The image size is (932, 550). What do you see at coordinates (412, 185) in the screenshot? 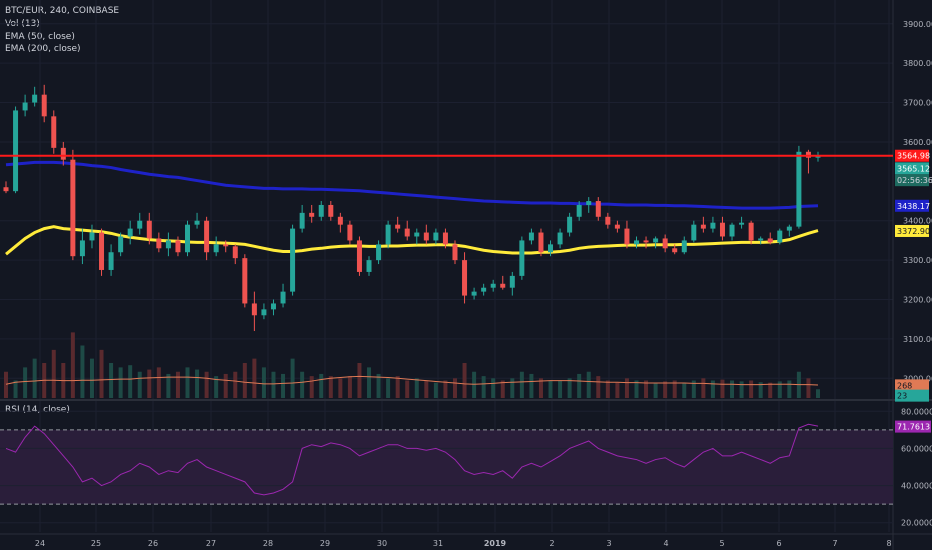
I see `ema200-line` at bounding box center [412, 185].